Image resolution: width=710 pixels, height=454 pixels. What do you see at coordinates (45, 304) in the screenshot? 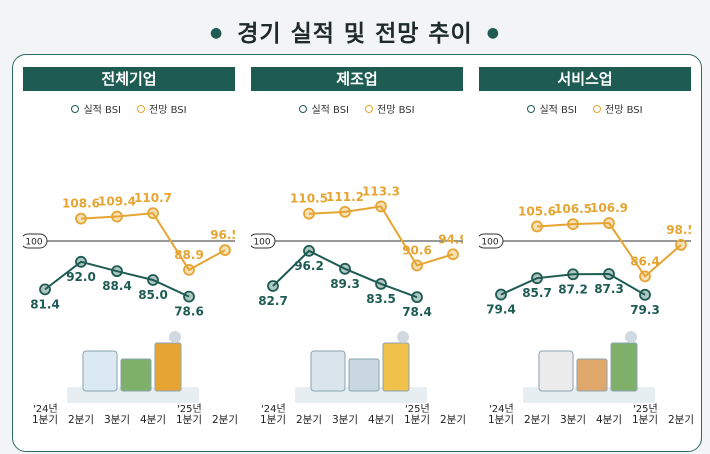
I see `actual-value-label: 81.4` at bounding box center [45, 304].